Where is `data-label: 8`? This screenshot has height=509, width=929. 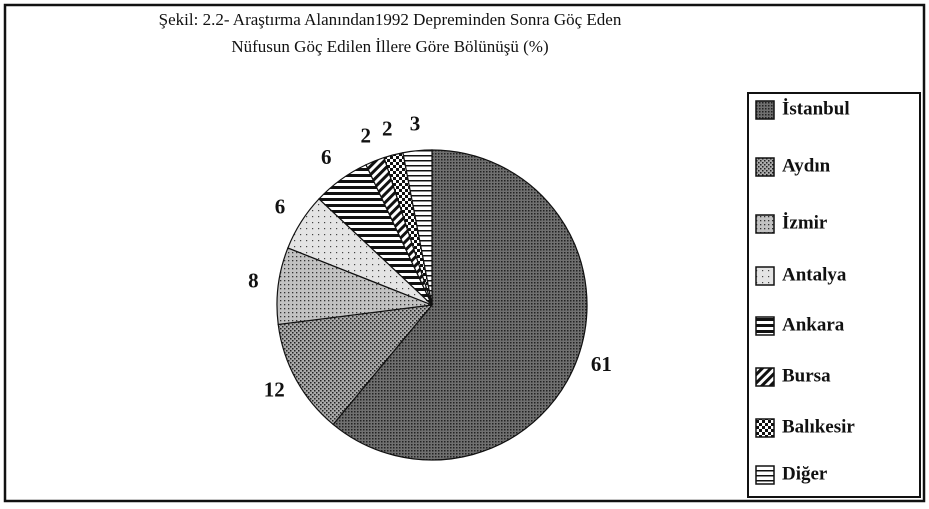
data-label: 8 is located at coordinates (253, 280).